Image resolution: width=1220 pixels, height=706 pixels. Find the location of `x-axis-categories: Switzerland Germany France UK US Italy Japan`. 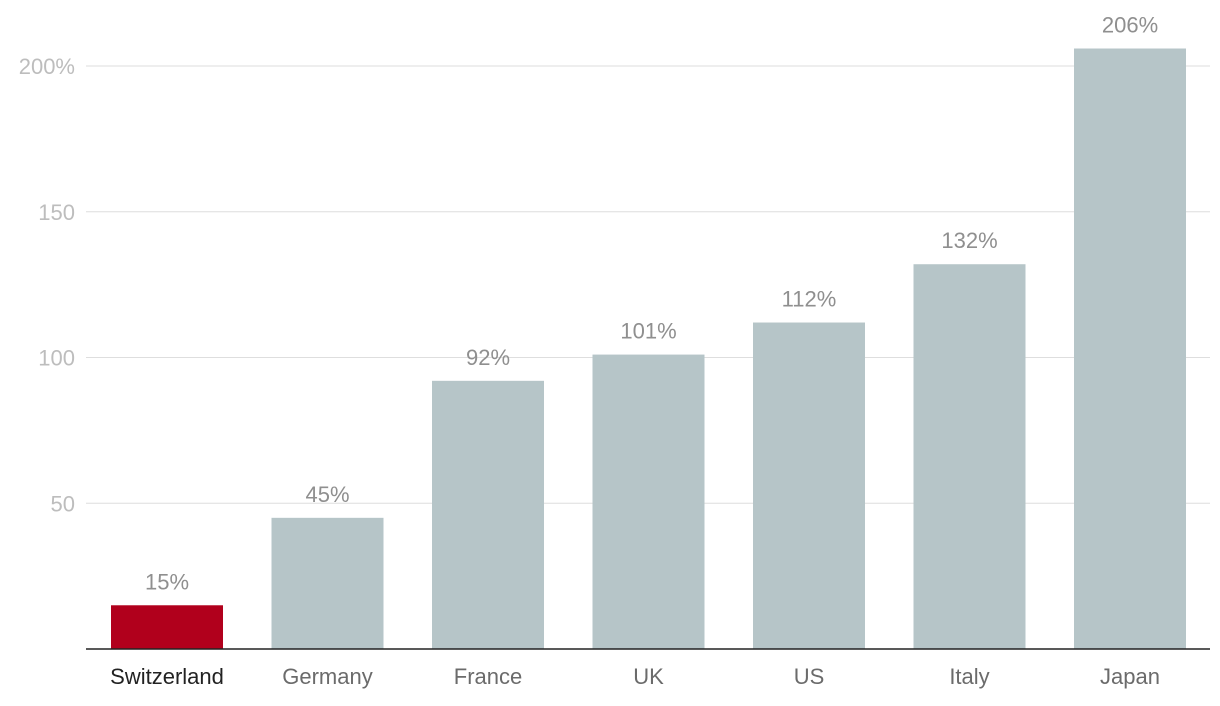

x-axis-categories: Switzerland Germany France UK US Italy Japan is located at coordinates (635, 676).